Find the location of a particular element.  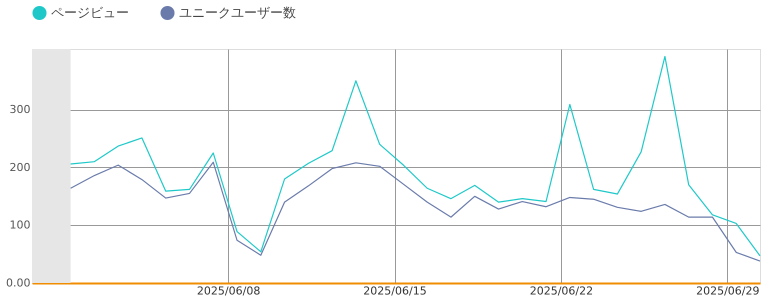

x-tick-label: 2025/06/29 is located at coordinates (728, 291).